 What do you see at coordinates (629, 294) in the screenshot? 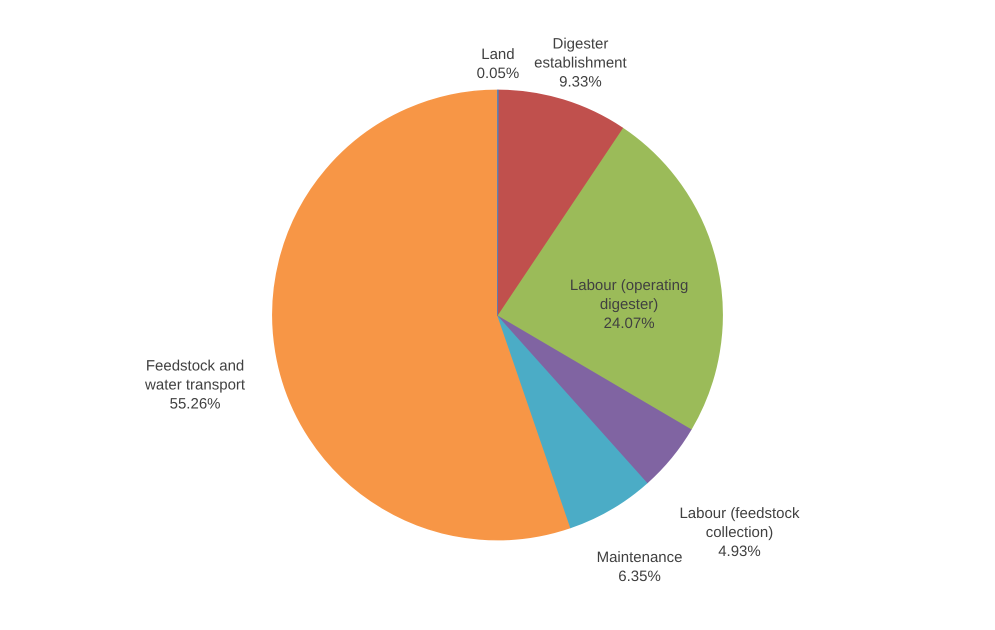
I see `slice-label: Labour (operating digester)` at bounding box center [629, 294].